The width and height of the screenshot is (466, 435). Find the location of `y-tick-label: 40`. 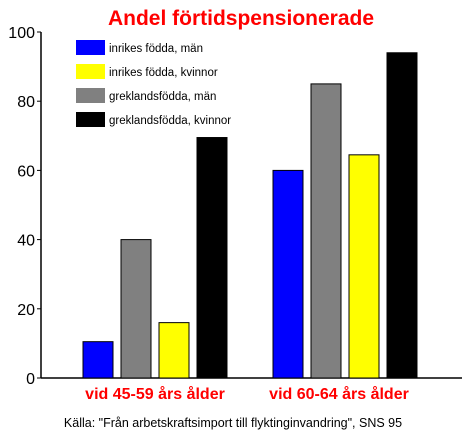

y-tick-label: 40 is located at coordinates (26, 241).